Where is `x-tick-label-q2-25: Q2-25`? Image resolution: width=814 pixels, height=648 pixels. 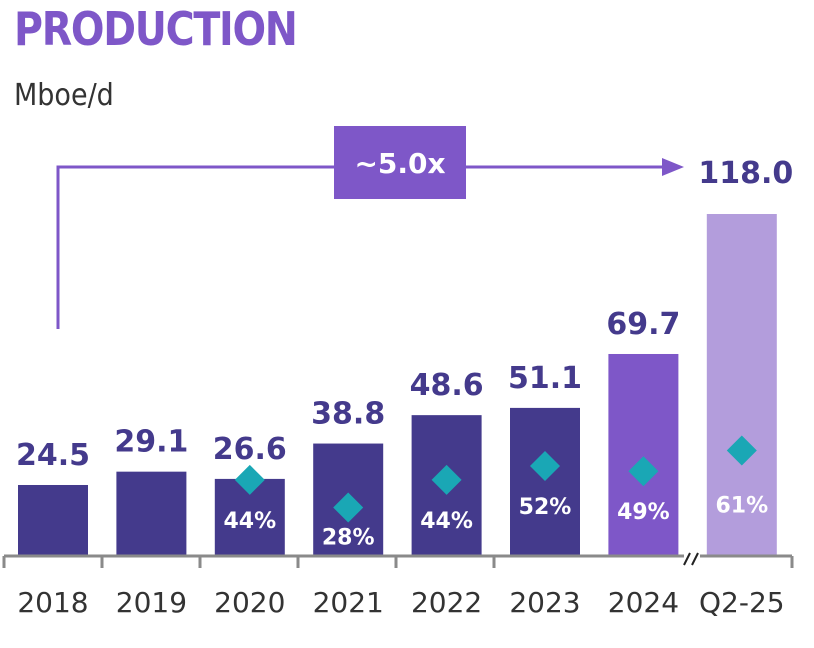
x-tick-label-q2-25: Q2-25 is located at coordinates (742, 602).